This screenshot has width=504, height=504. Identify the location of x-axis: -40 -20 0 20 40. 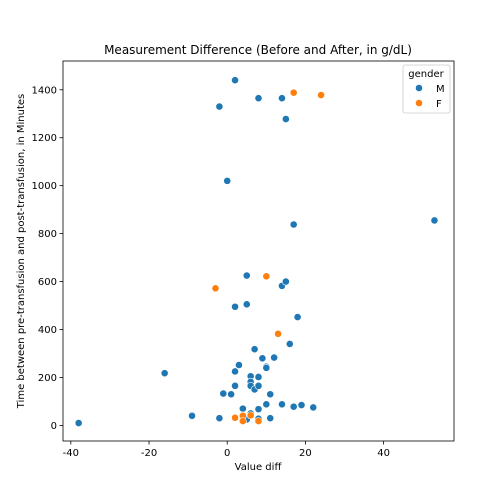
(226, 450).